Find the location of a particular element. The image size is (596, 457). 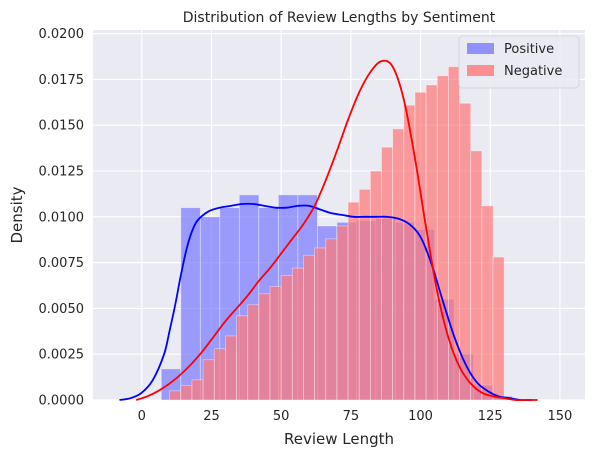

x-tick-label: 0 is located at coordinates (142, 416).